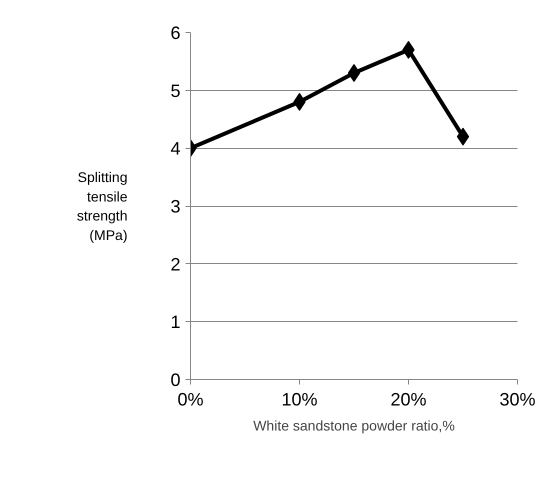 This screenshot has width=553, height=479. What do you see at coordinates (175, 206) in the screenshot?
I see `y-tick-label: 3` at bounding box center [175, 206].